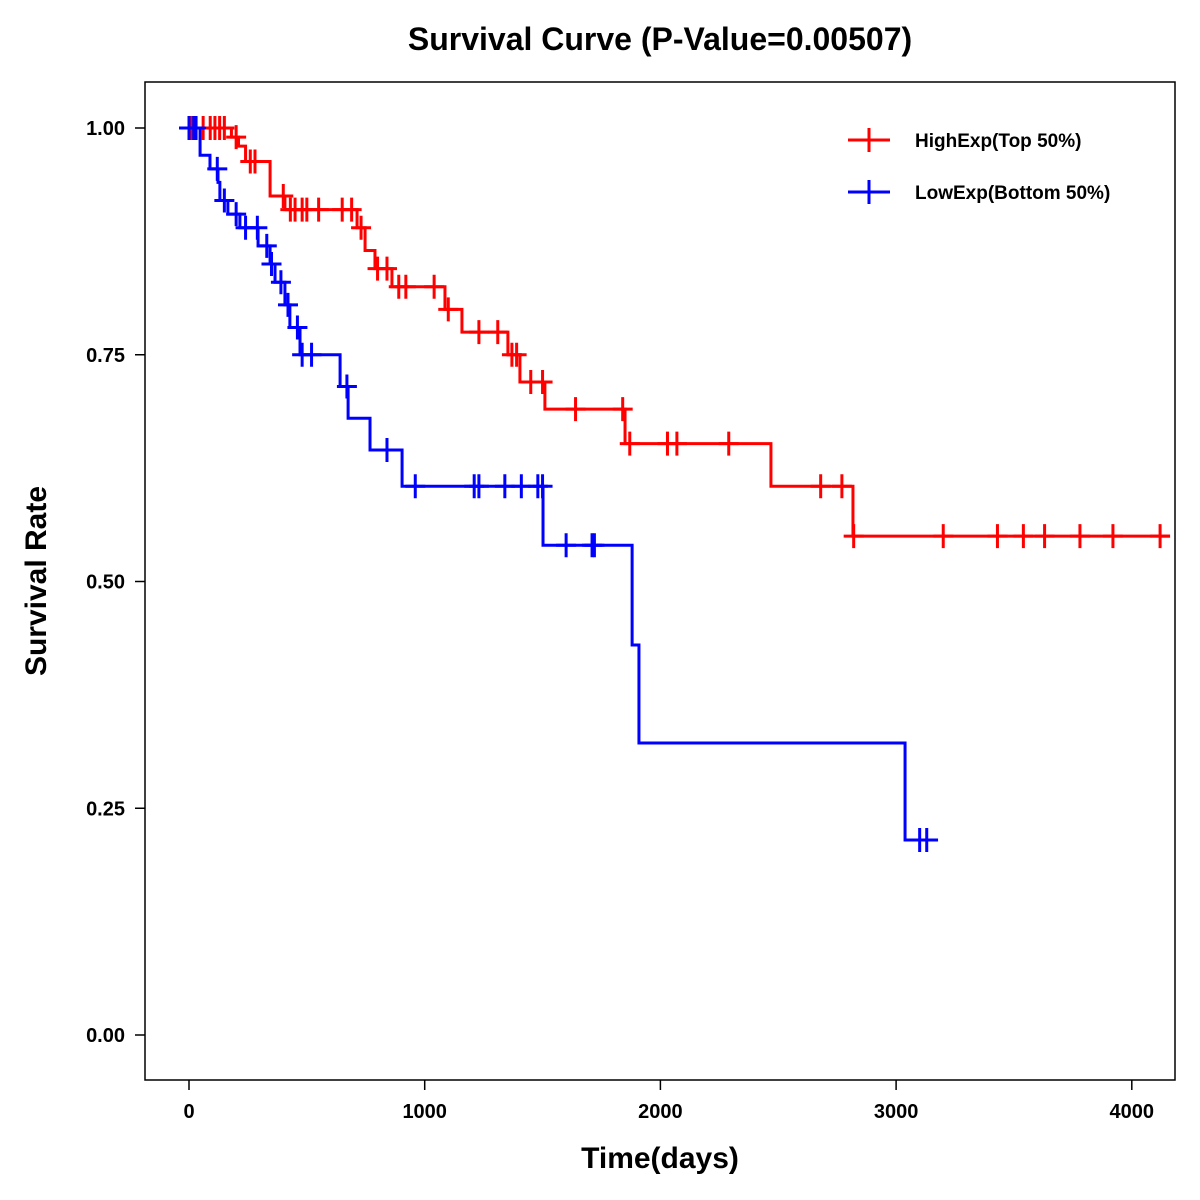 The width and height of the screenshot is (1200, 1200). What do you see at coordinates (105, 809) in the screenshot?
I see `y-tick-label: 0.25` at bounding box center [105, 809].